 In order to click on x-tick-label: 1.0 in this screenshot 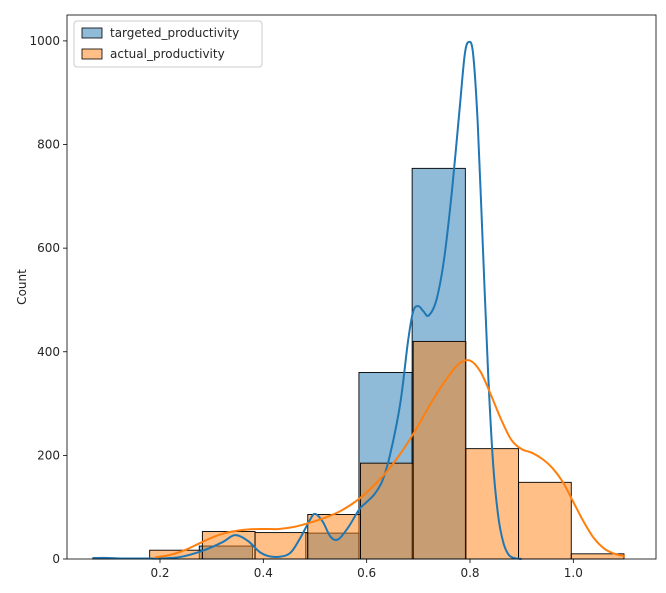, I will do `click(573, 573)`.